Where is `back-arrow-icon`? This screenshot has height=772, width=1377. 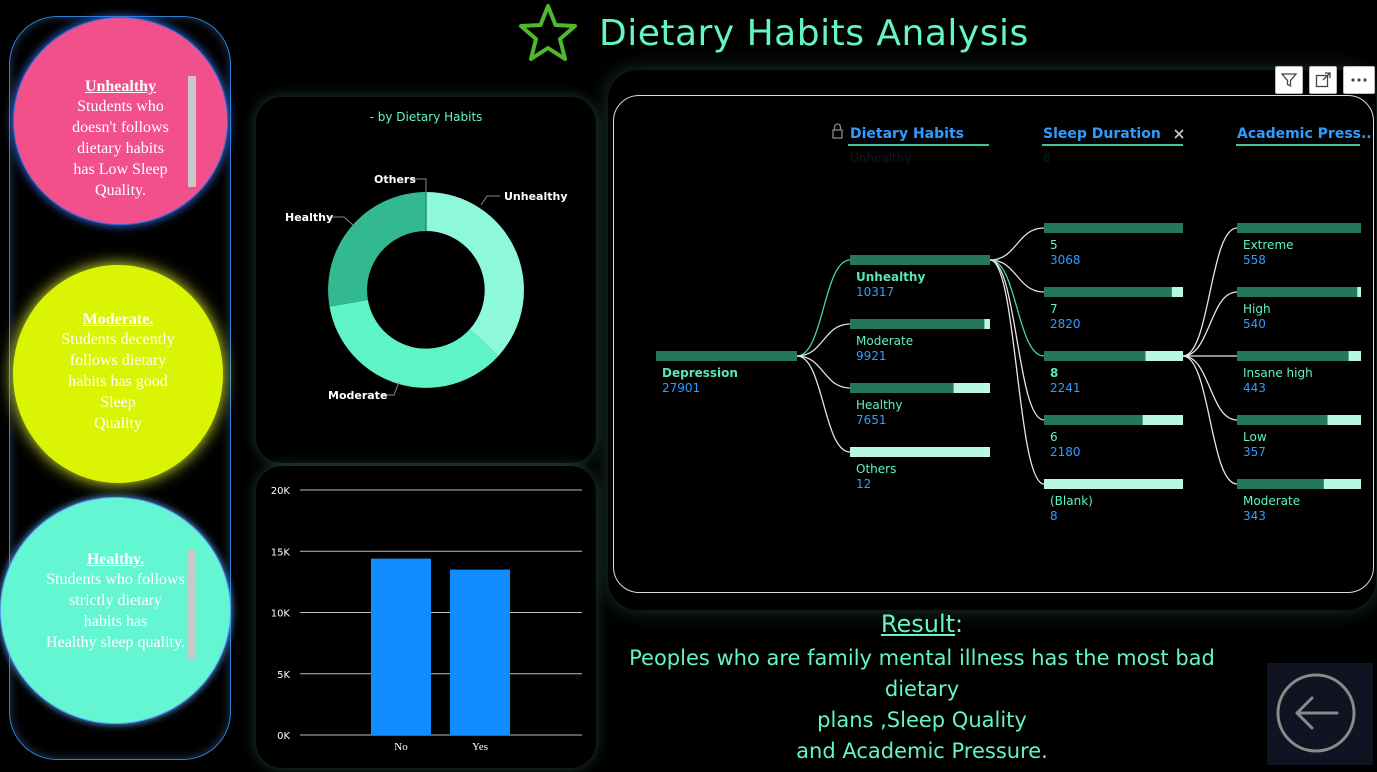
back-arrow-icon is located at coordinates (1316, 713).